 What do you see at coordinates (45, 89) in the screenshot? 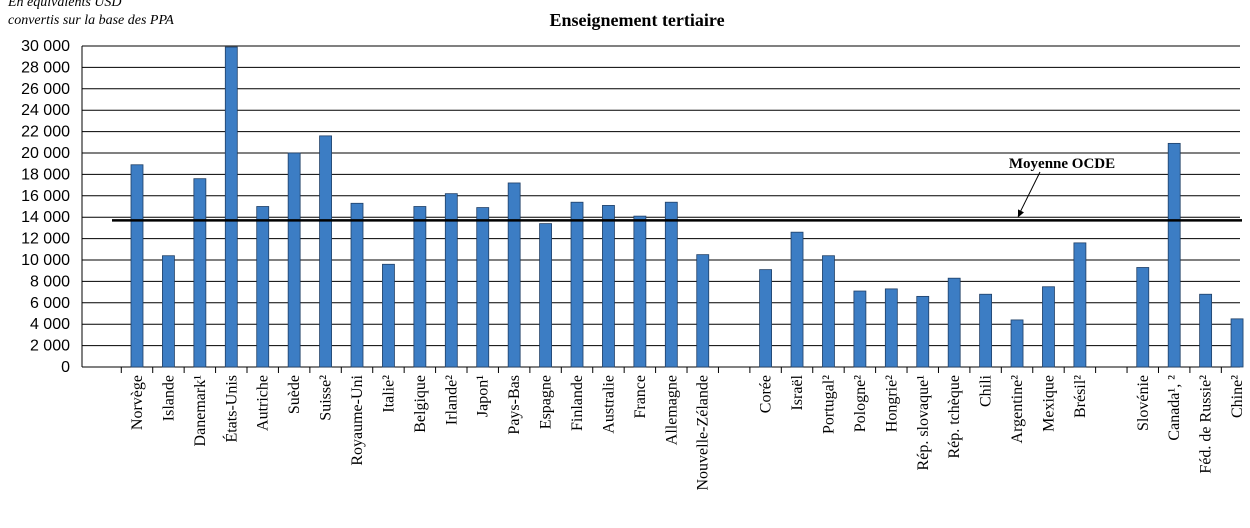
I see `y-tick-label: 26 000` at bounding box center [45, 89].